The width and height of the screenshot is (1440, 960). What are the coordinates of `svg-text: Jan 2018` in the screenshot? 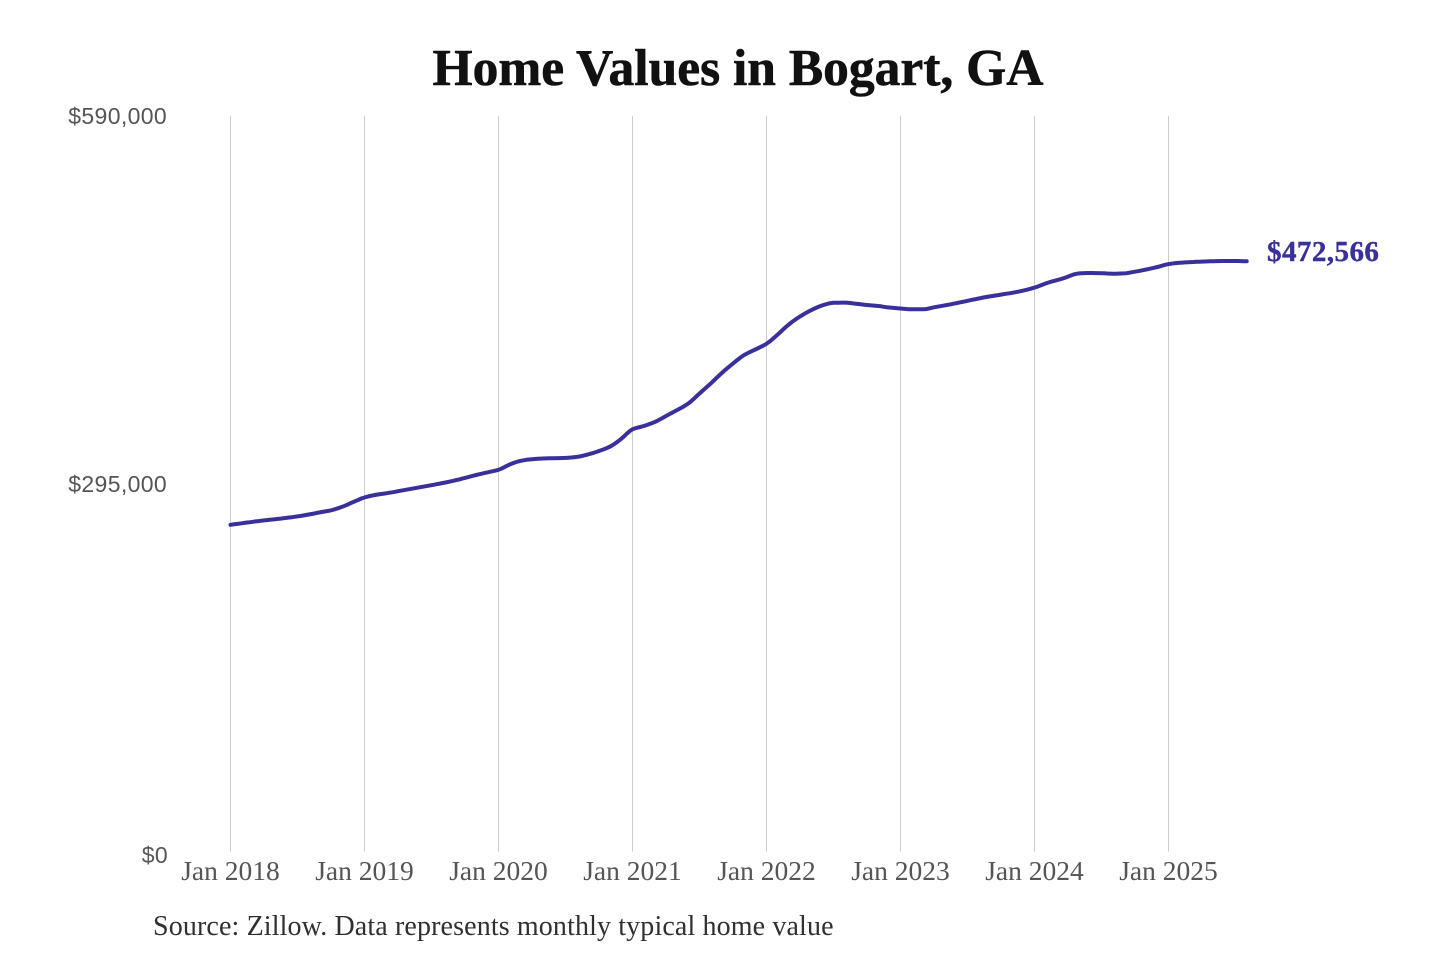 It's located at (230, 870).